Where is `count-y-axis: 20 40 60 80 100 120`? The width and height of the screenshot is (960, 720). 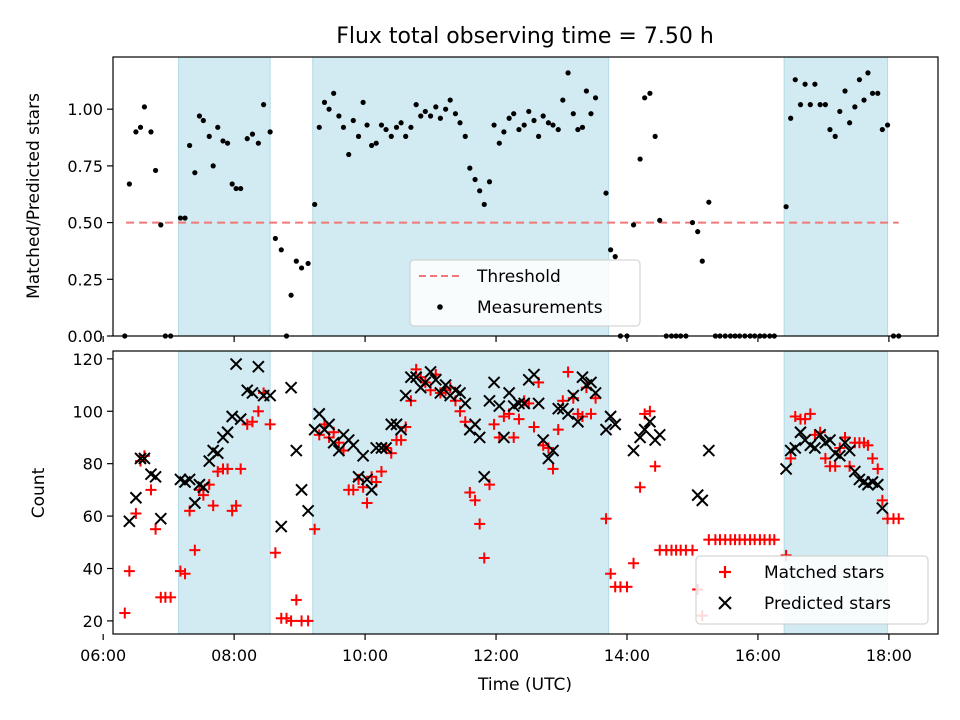
count-y-axis: 20 40 60 80 100 120 is located at coordinates (92, 490).